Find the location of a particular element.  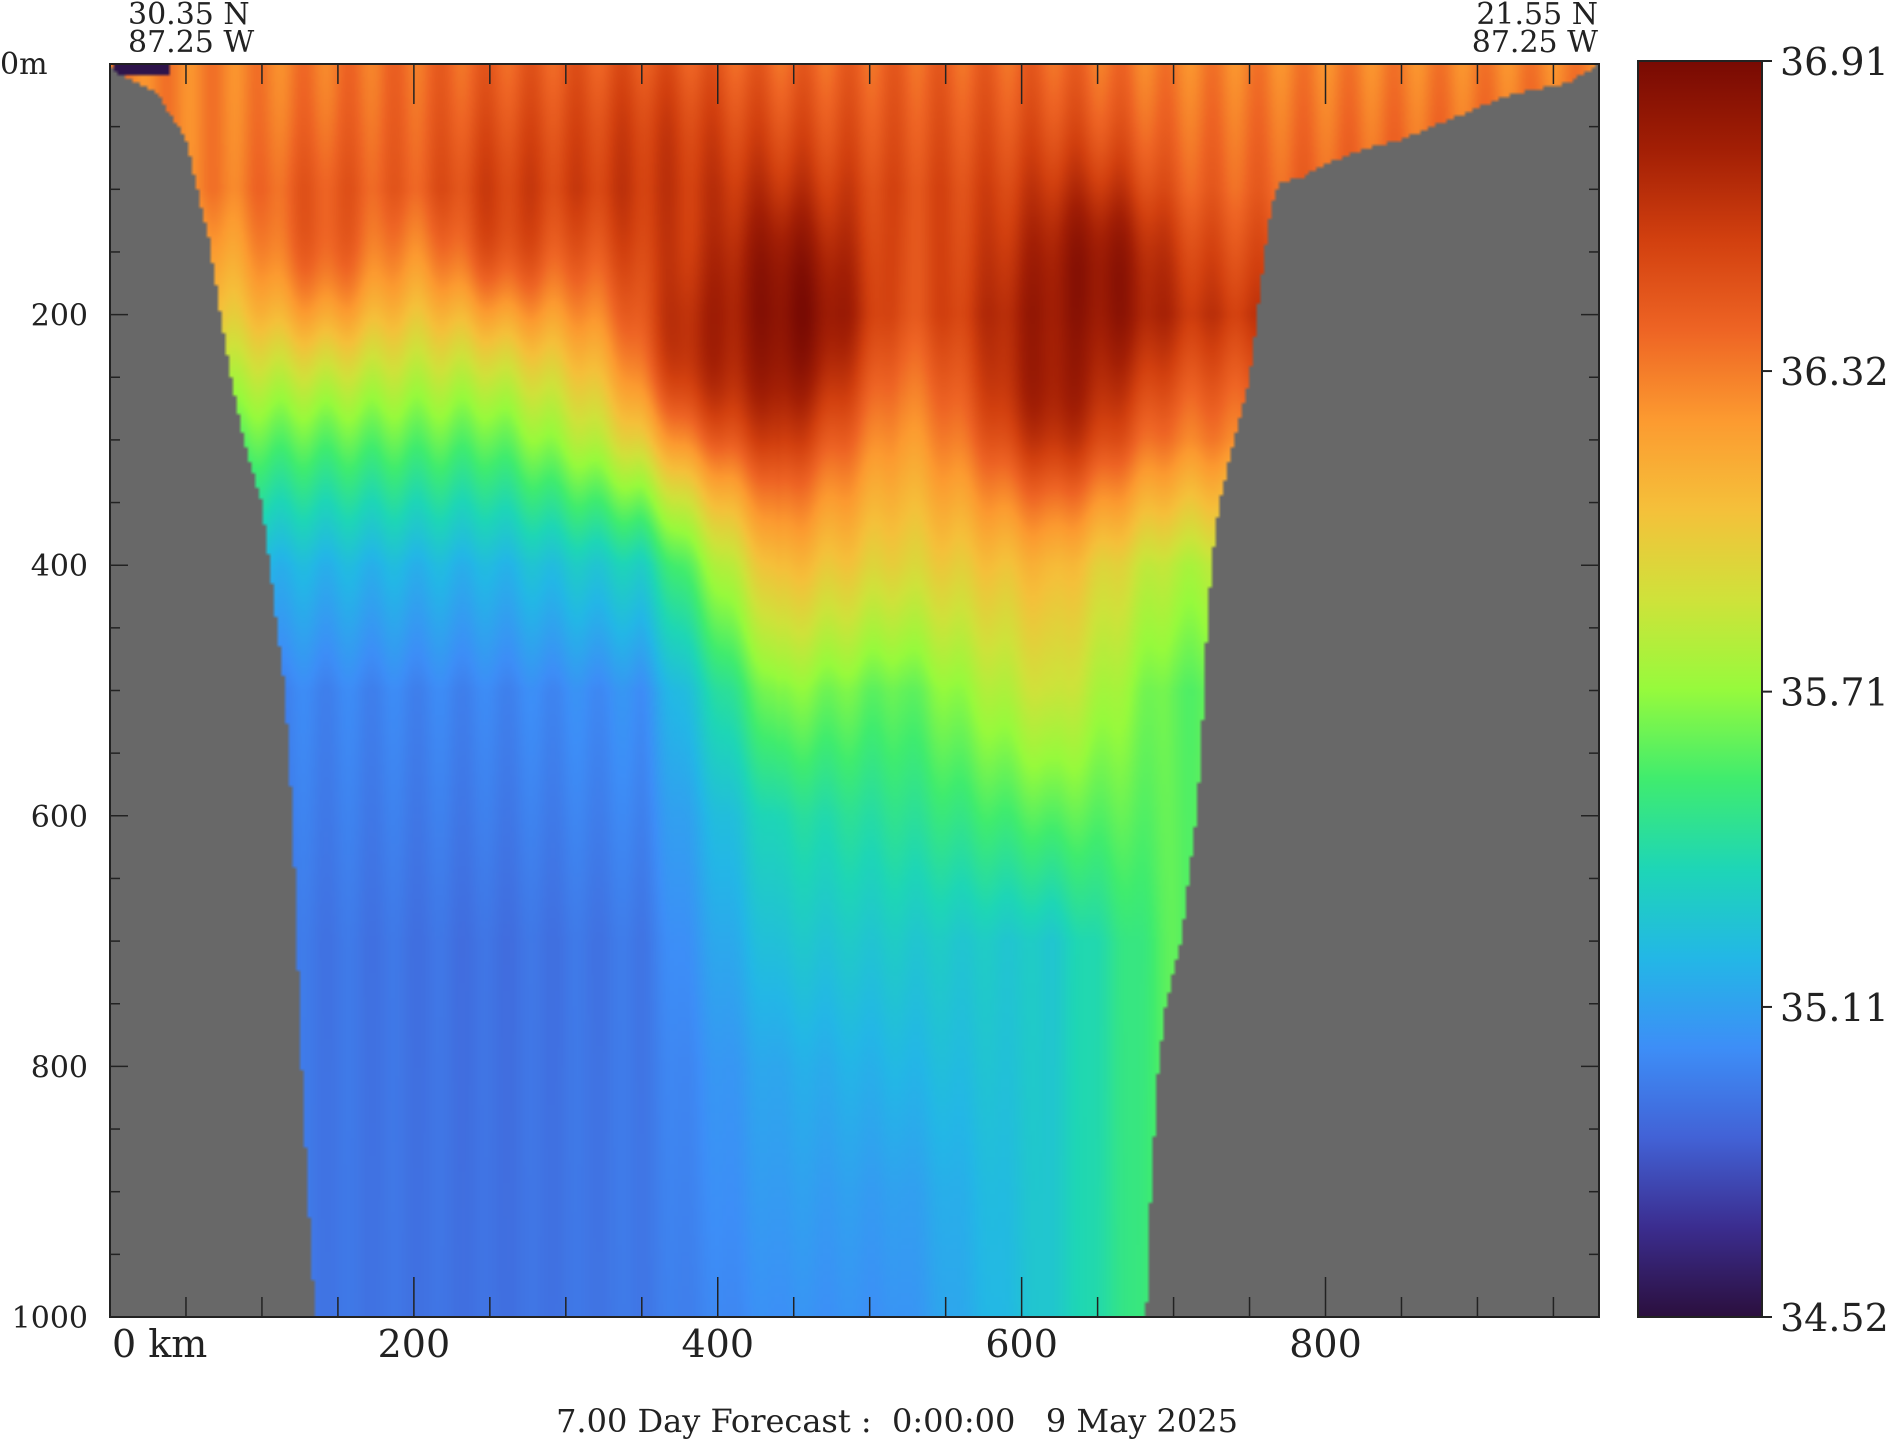

end-lat-label: 21.55 N is located at coordinates (1537, 16).